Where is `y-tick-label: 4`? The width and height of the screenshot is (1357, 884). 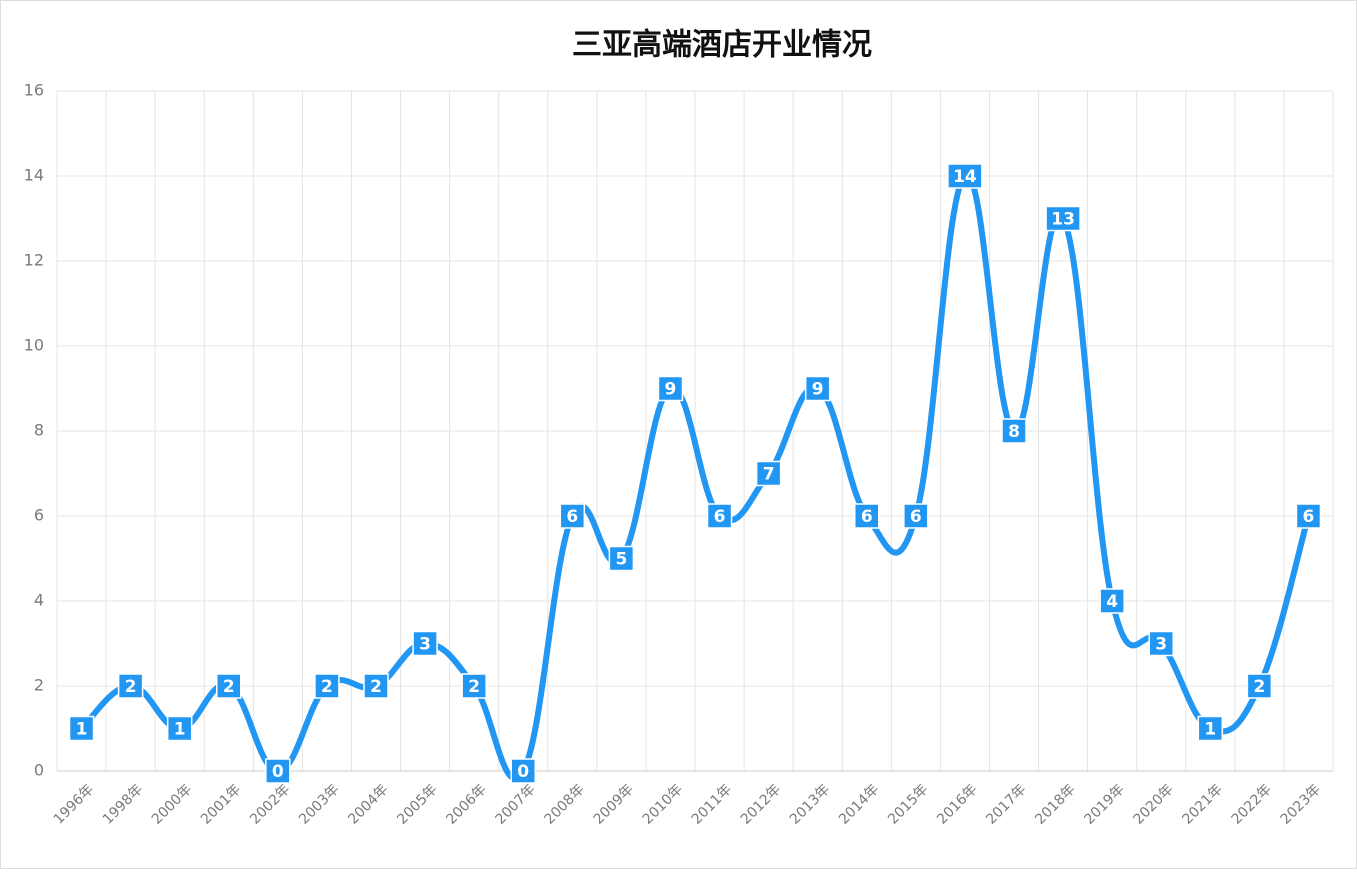 y-tick-label: 4 is located at coordinates (39, 600).